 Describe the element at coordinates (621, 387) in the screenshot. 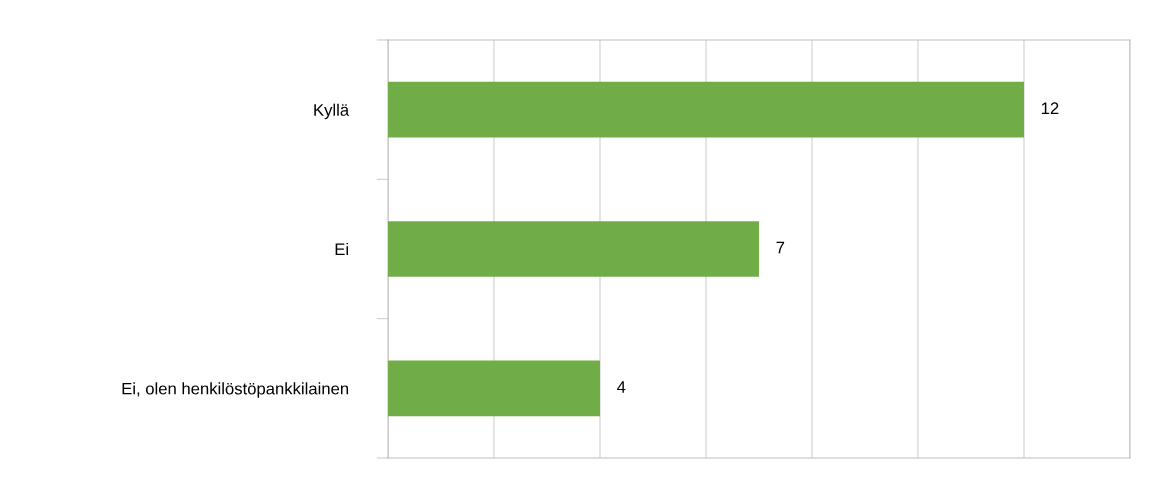

I see `data-label: 4` at that location.